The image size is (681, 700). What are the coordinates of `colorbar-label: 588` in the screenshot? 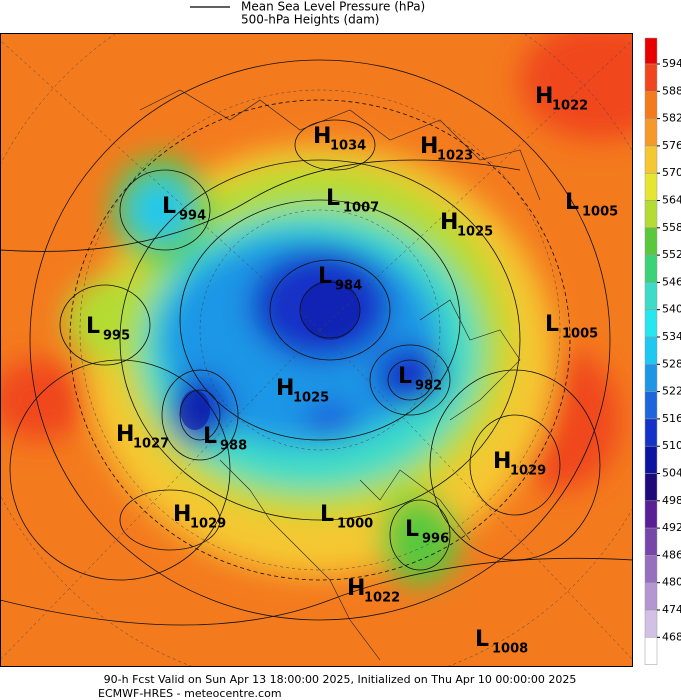 It's located at (671, 90).